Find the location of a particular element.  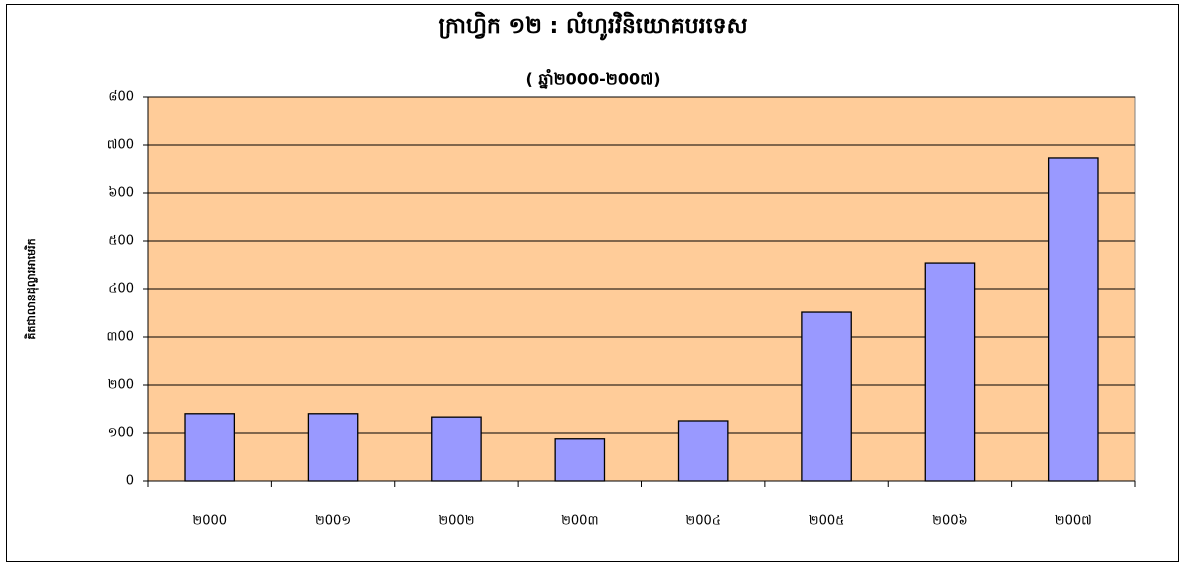

y-tick-label: ១00 is located at coordinates (121, 433).